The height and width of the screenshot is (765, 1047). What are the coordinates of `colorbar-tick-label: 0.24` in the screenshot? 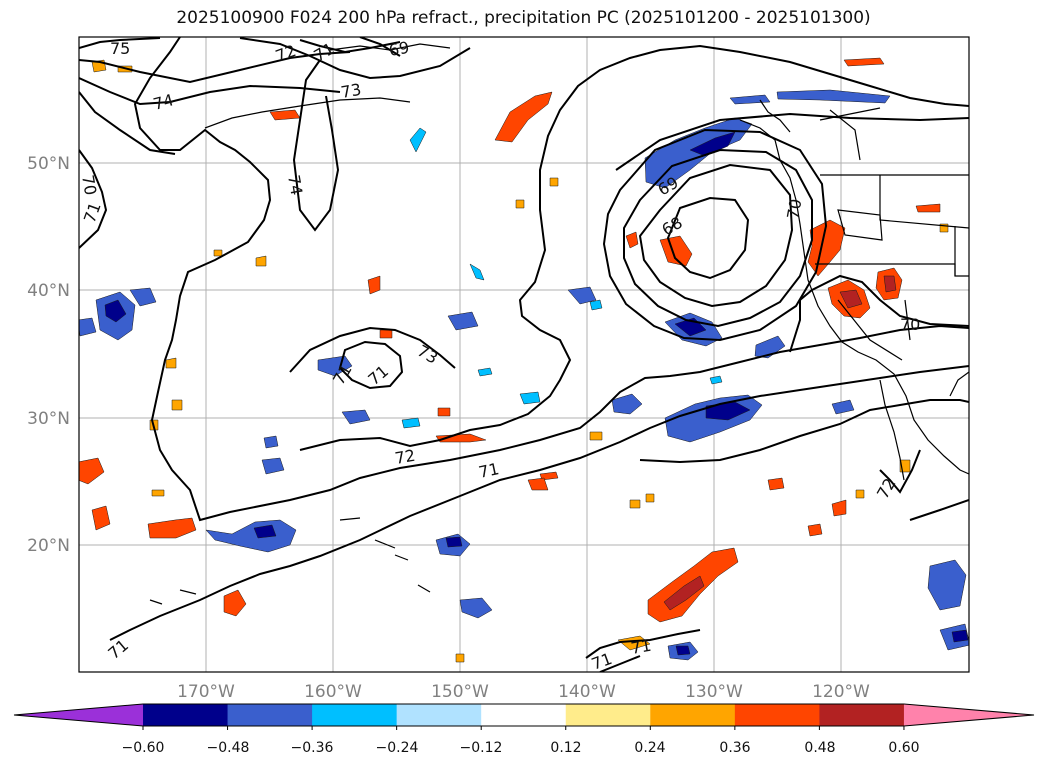 It's located at (649, 748).